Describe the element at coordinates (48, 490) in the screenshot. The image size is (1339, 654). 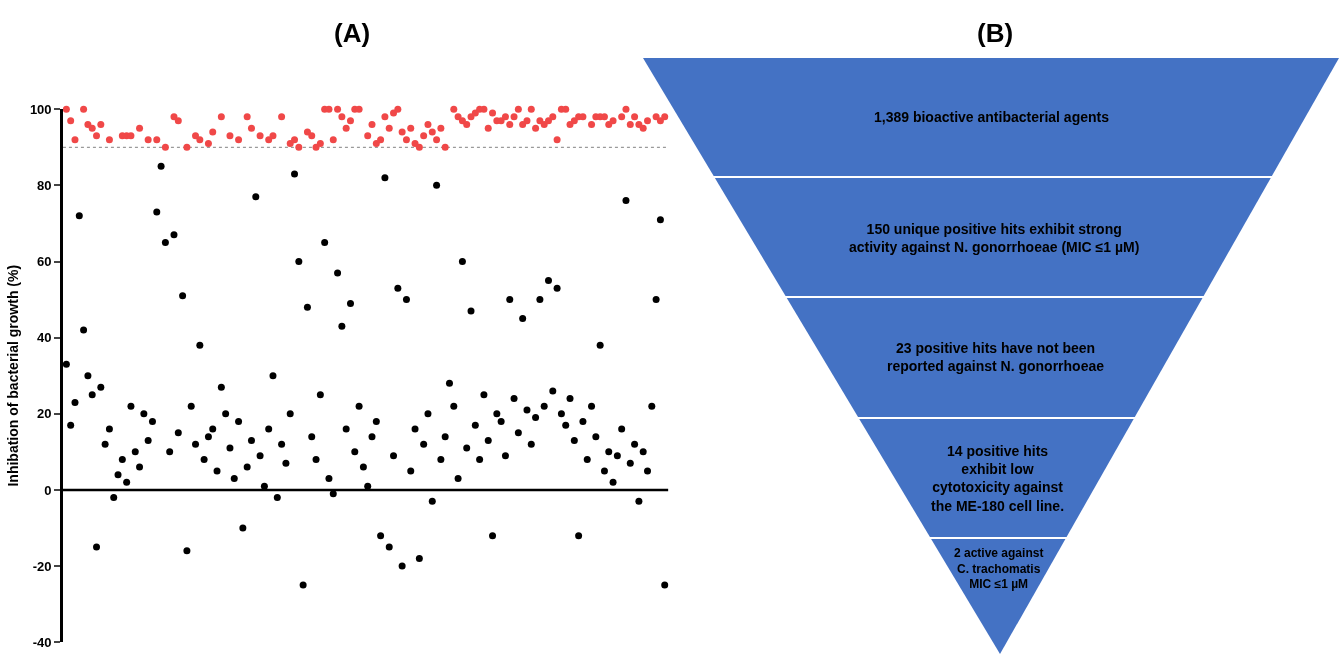
I see `y-tick-label: 0` at that location.